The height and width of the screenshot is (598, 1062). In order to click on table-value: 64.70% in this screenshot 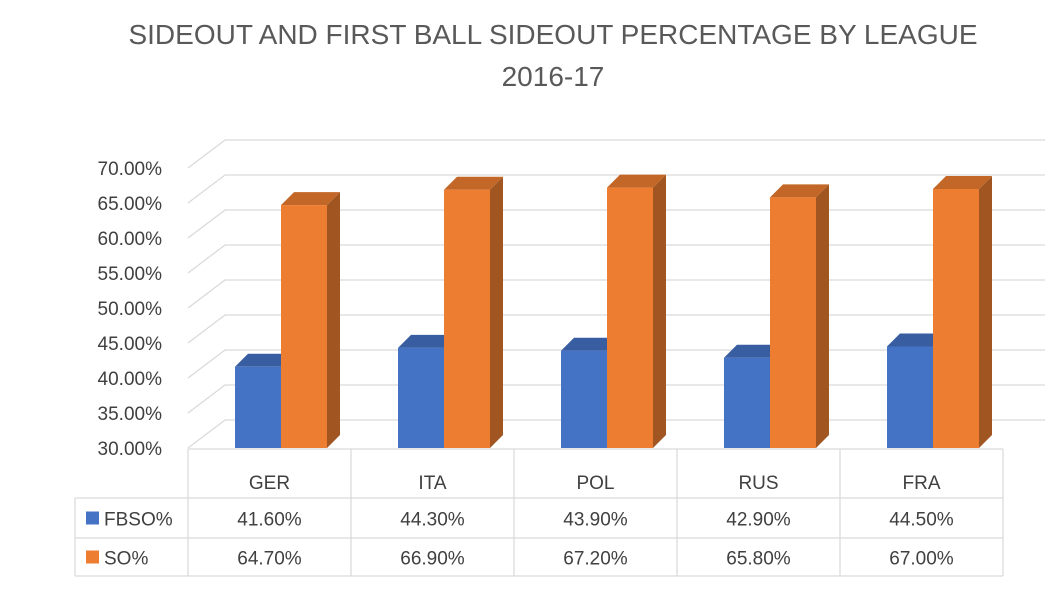, I will do `click(269, 559)`.